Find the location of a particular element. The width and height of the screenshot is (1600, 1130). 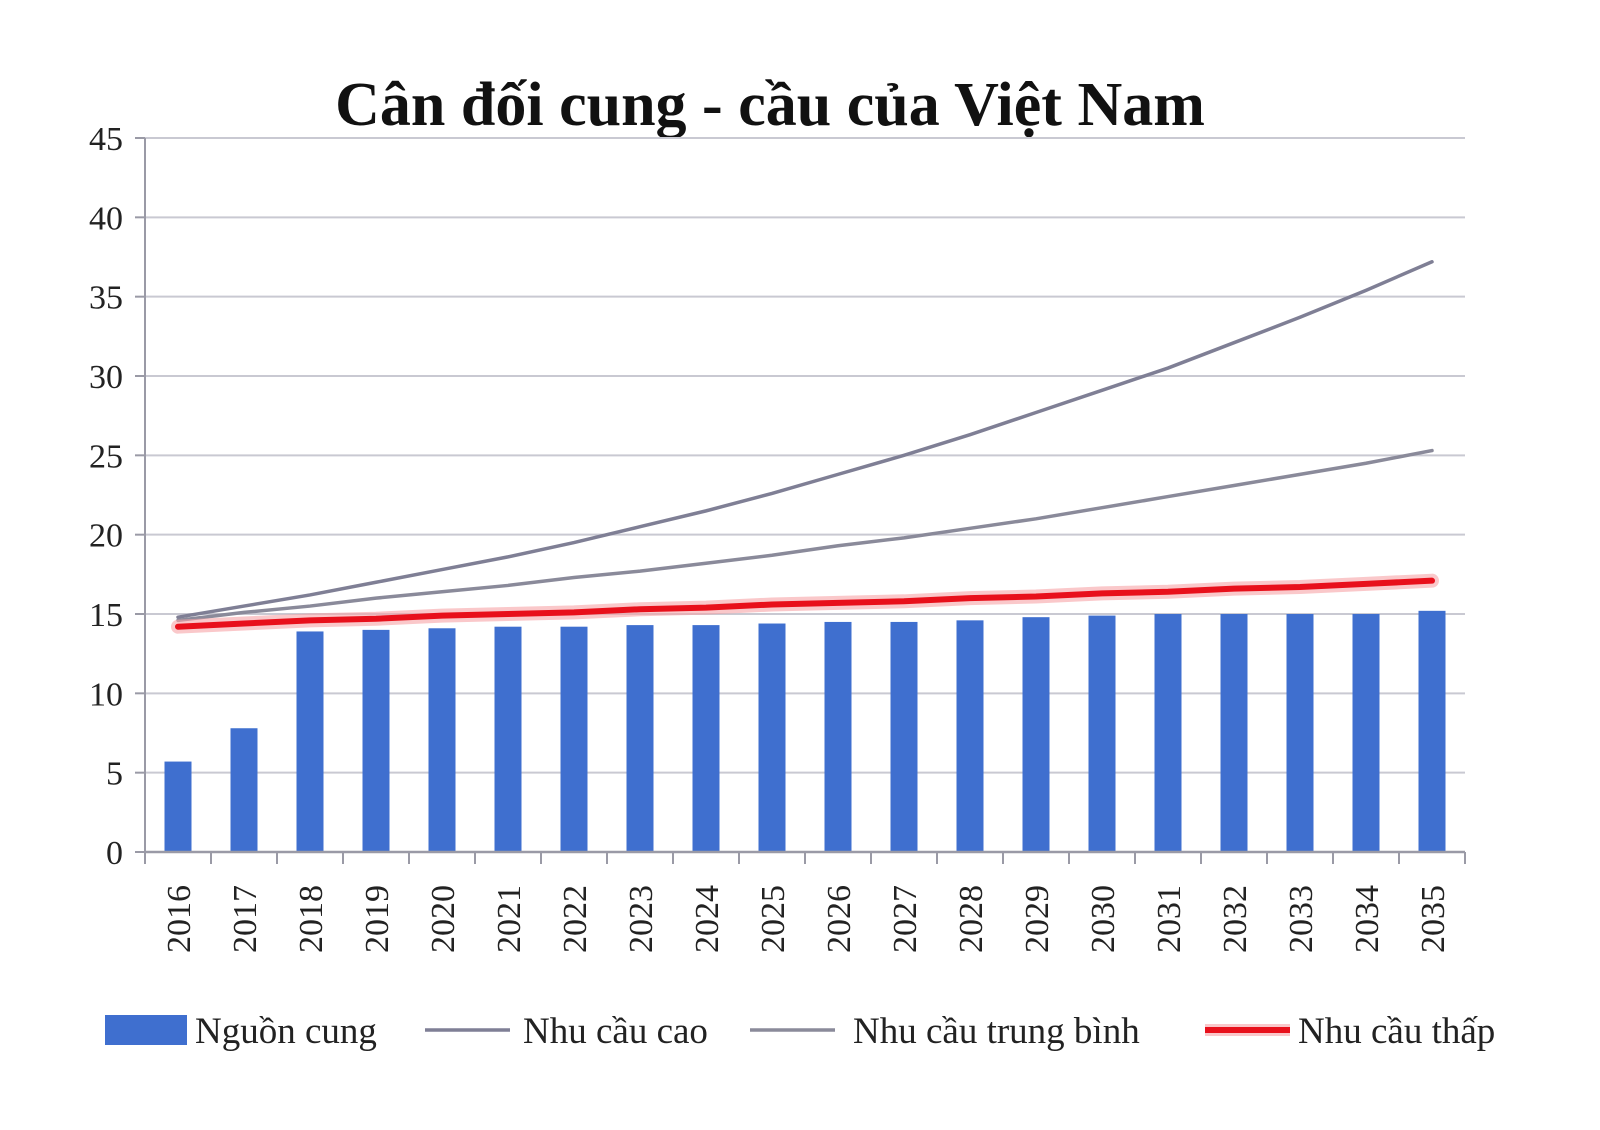

y-tick-label: 0 is located at coordinates (114, 853).